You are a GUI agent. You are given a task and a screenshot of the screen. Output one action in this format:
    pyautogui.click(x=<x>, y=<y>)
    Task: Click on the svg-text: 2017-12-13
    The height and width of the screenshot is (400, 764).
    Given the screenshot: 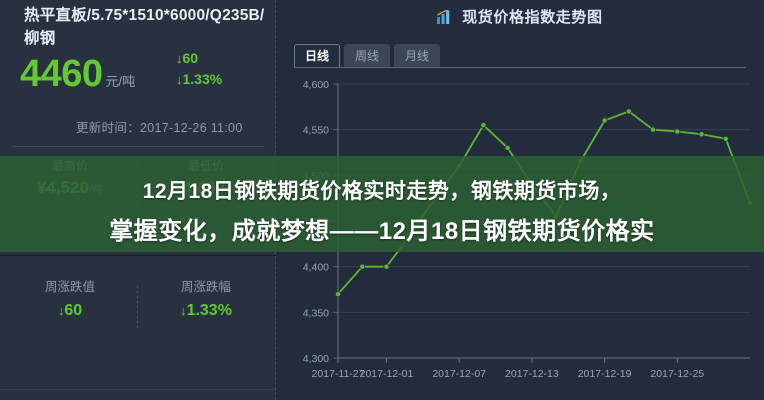 What is the action you would take?
    pyautogui.click(x=532, y=374)
    